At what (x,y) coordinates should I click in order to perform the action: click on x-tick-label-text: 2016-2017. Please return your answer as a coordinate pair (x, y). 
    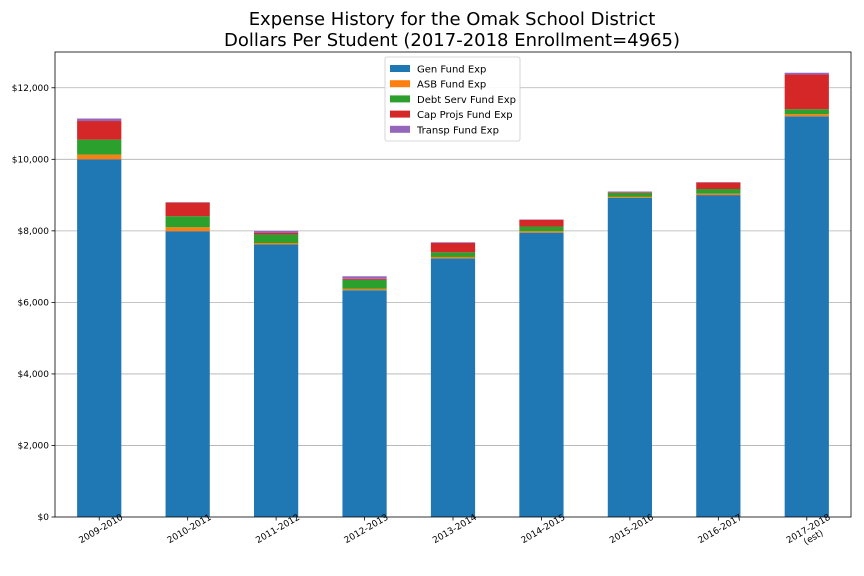
    Looking at the image, I should click on (719, 529).